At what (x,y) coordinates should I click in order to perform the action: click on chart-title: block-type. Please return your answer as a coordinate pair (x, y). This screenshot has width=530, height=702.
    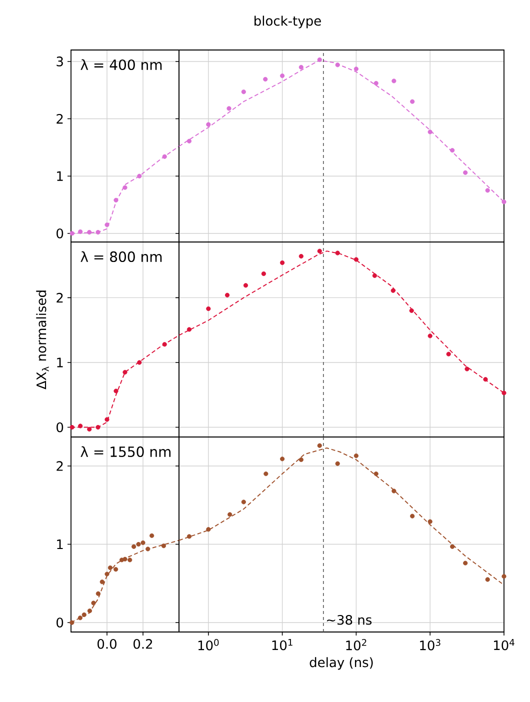
    Looking at the image, I should click on (287, 22).